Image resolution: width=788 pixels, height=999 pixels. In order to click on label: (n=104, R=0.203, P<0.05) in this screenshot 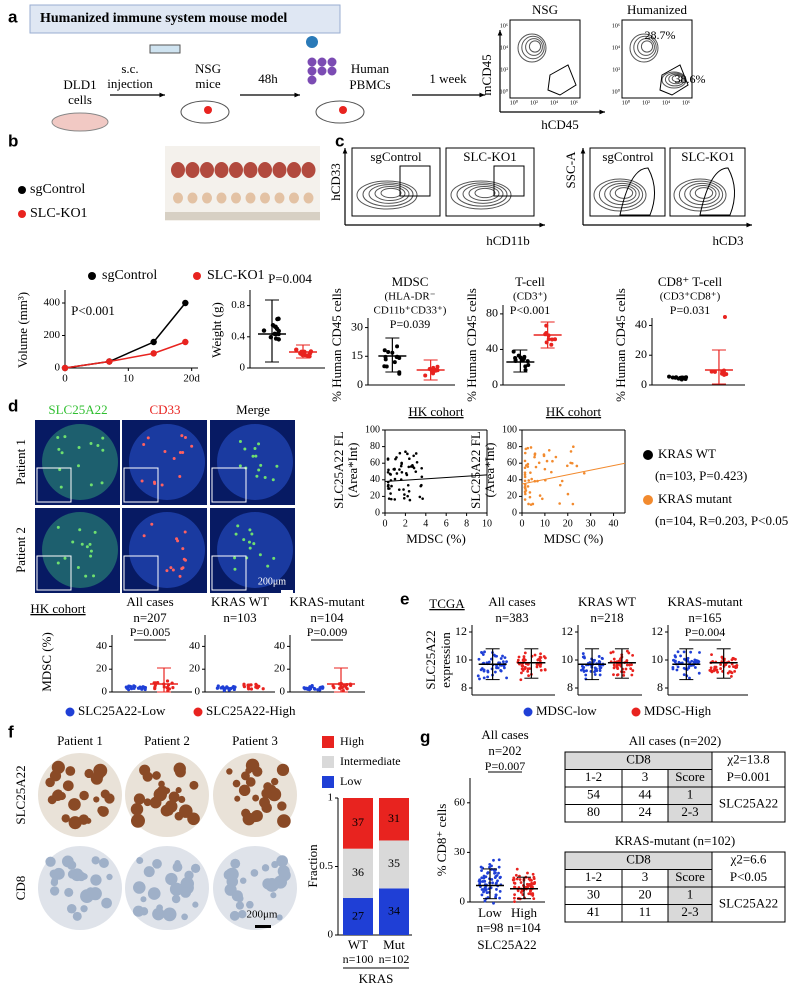, I will do `click(721, 520)`.